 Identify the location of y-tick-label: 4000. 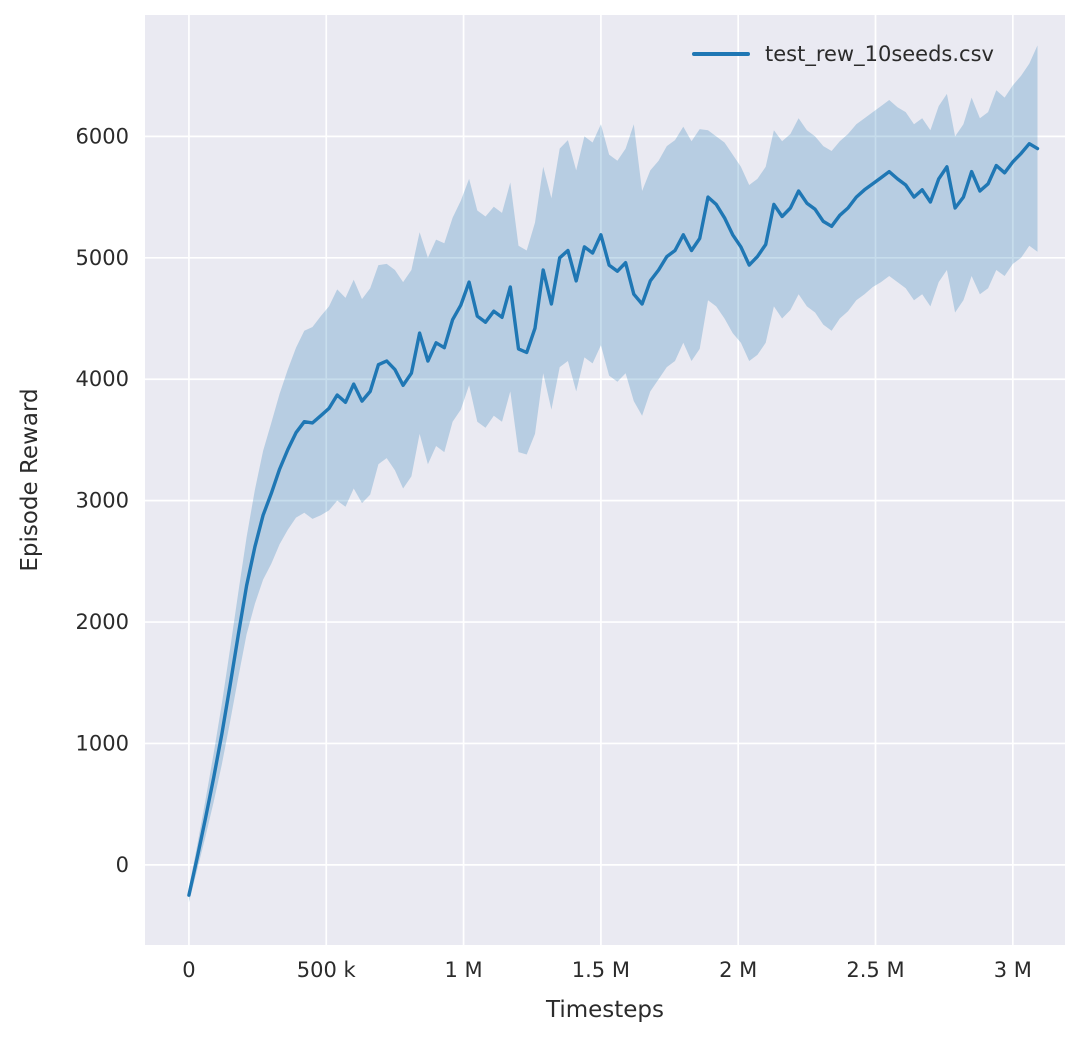
(102, 379).